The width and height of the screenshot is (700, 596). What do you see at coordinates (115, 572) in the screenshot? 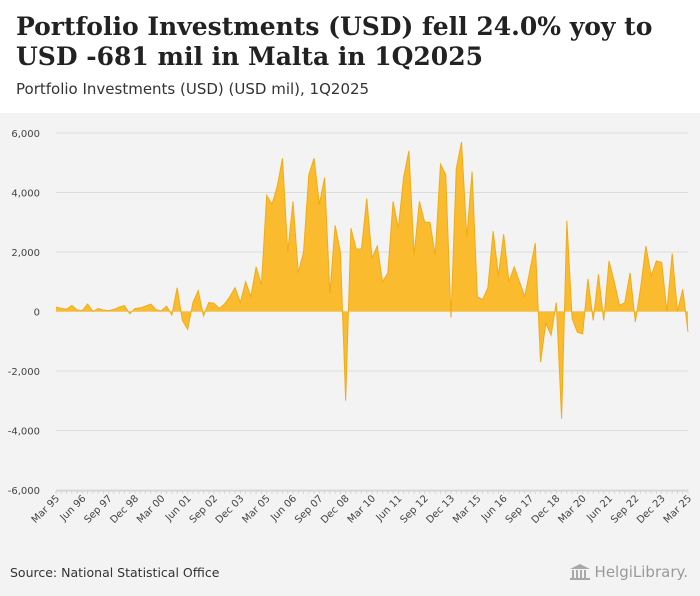
I see `source-note: Source: National Statistical Office` at bounding box center [115, 572].